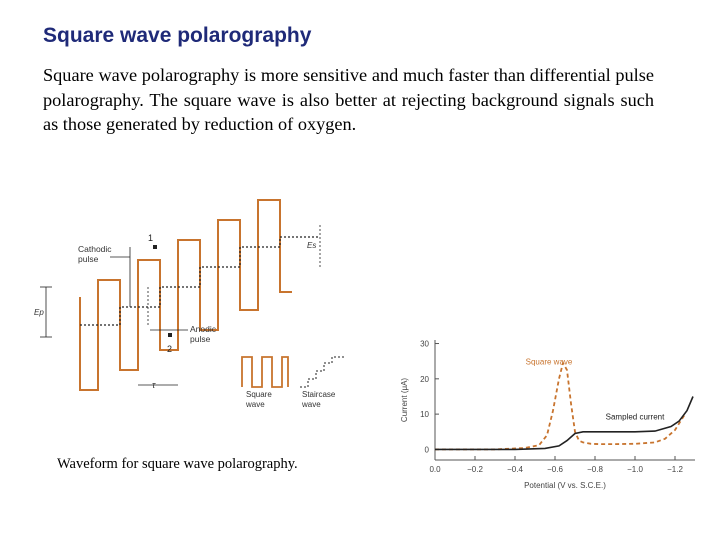 This screenshot has height=540, width=720. Describe the element at coordinates (323, 372) in the screenshot. I see `staircase-inset` at that location.